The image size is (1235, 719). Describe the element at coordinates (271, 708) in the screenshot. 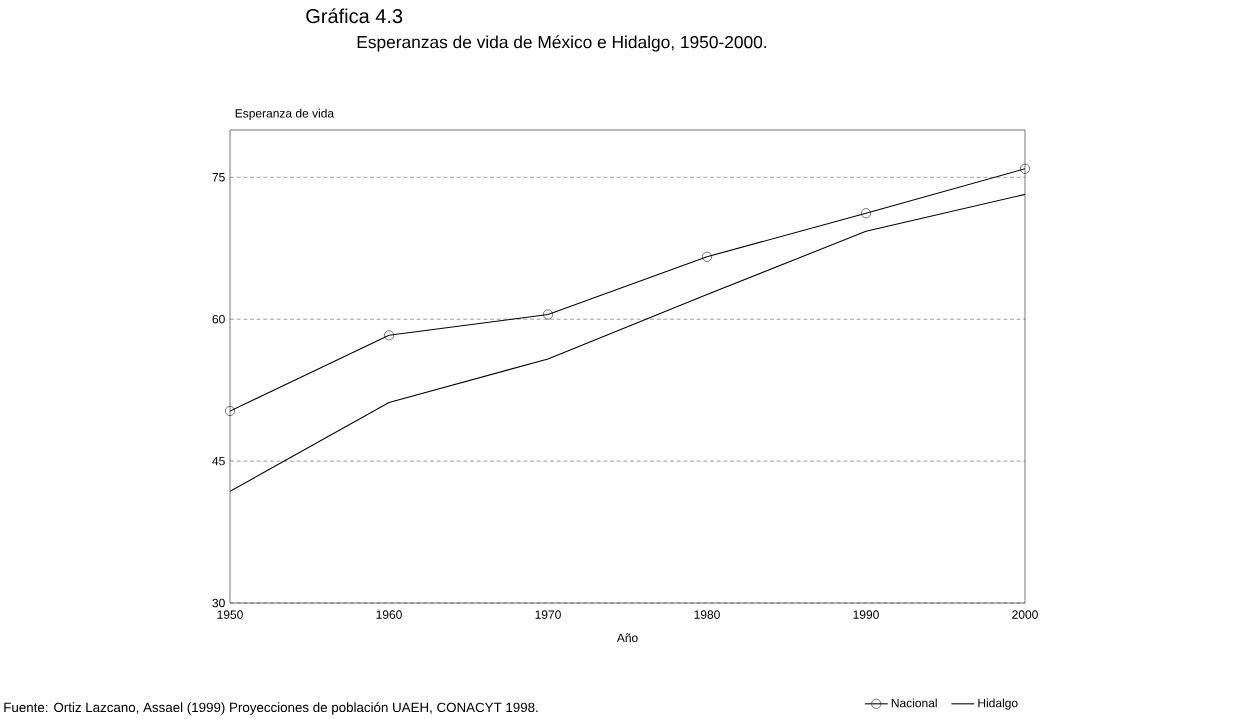

I see `source-note: Fuente: Ortiz Lazcano, Assael (1999) Proyecciones de población UAEH, CONACYT 1998.` at that location.